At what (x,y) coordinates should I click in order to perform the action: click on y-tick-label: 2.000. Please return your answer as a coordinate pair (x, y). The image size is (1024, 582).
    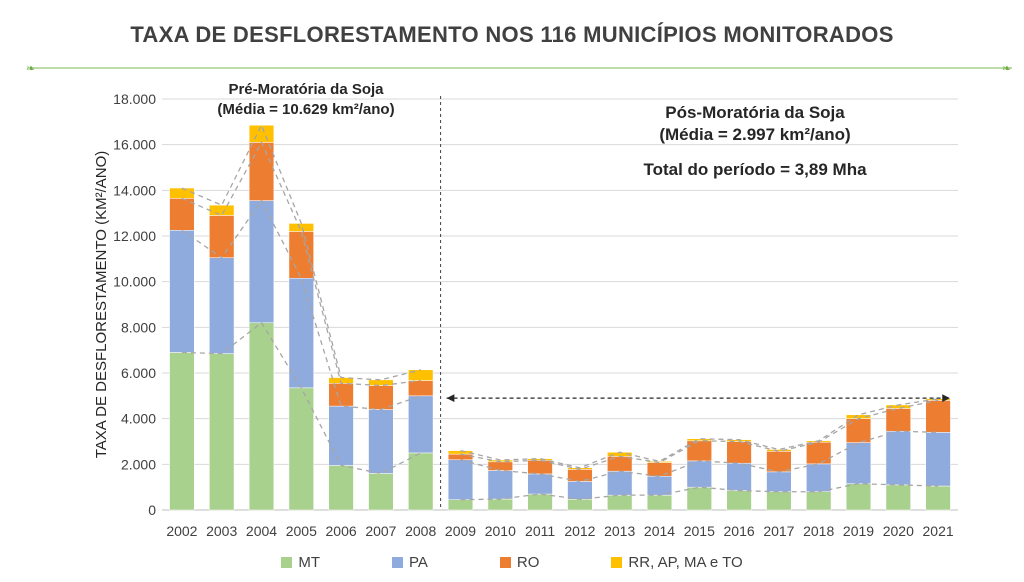
    Looking at the image, I should click on (138, 464).